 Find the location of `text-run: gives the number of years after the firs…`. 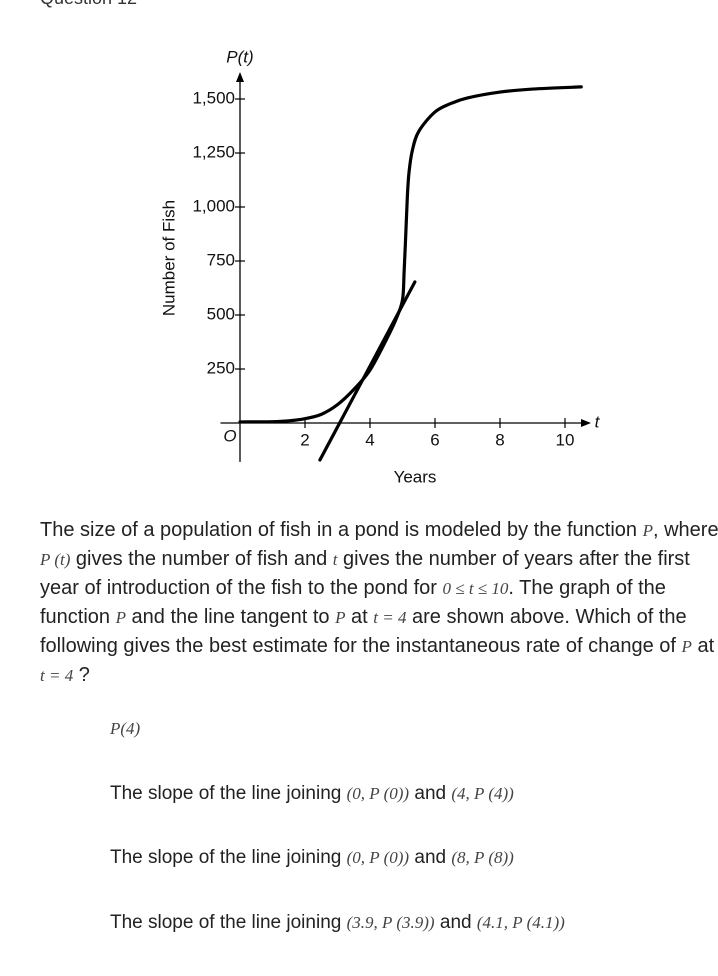

text-run: gives the number of years after the firs… is located at coordinates (365, 573).